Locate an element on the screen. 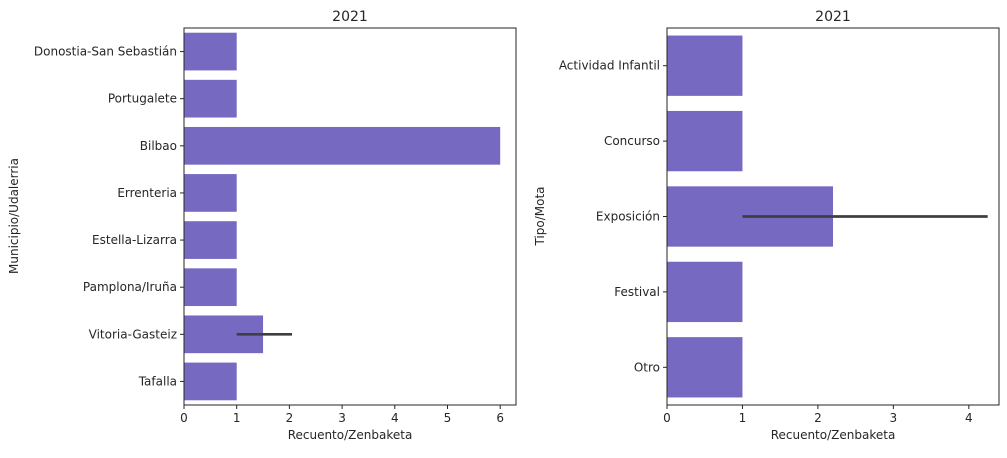  ytick-label: Otro is located at coordinates (647, 367).